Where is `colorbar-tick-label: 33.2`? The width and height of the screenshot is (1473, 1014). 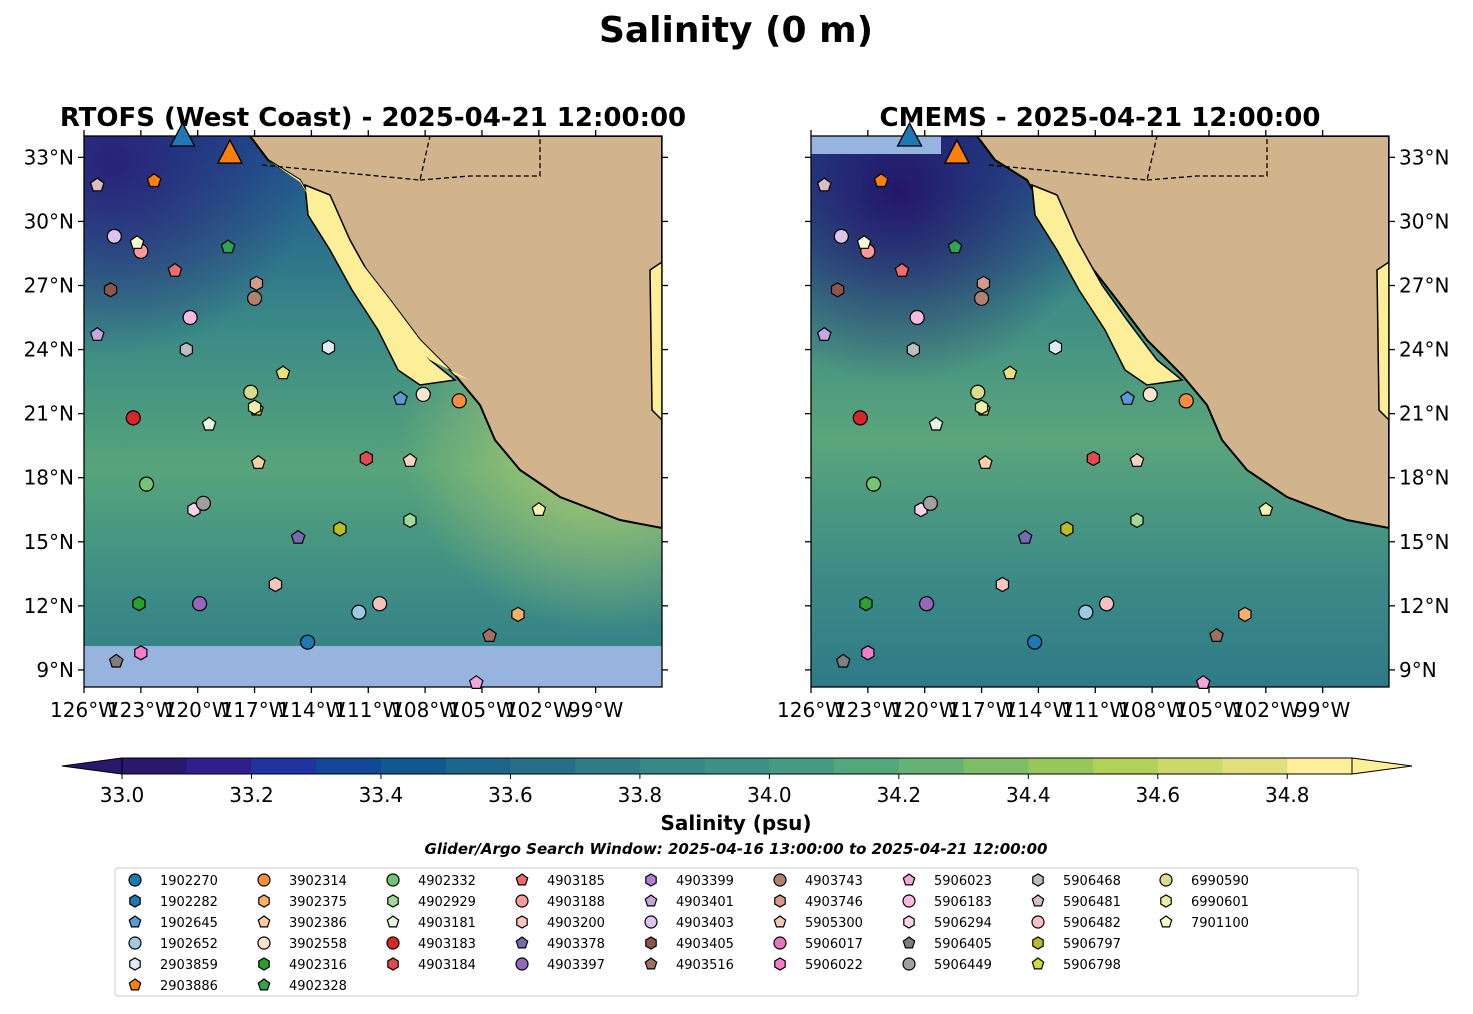
colorbar-tick-label: 33.2 is located at coordinates (251, 795).